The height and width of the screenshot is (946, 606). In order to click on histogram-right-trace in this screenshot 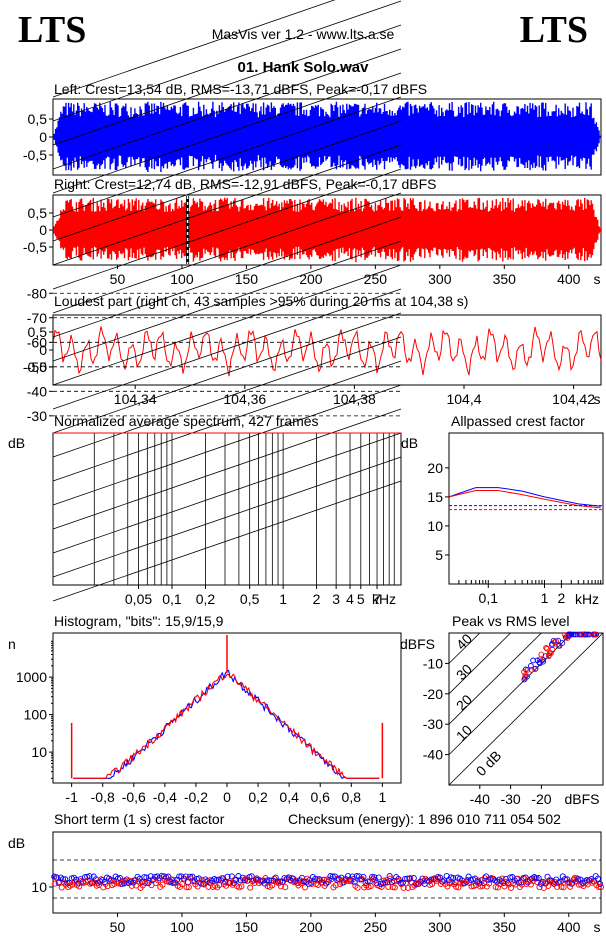, I will do `click(226, 726)`.